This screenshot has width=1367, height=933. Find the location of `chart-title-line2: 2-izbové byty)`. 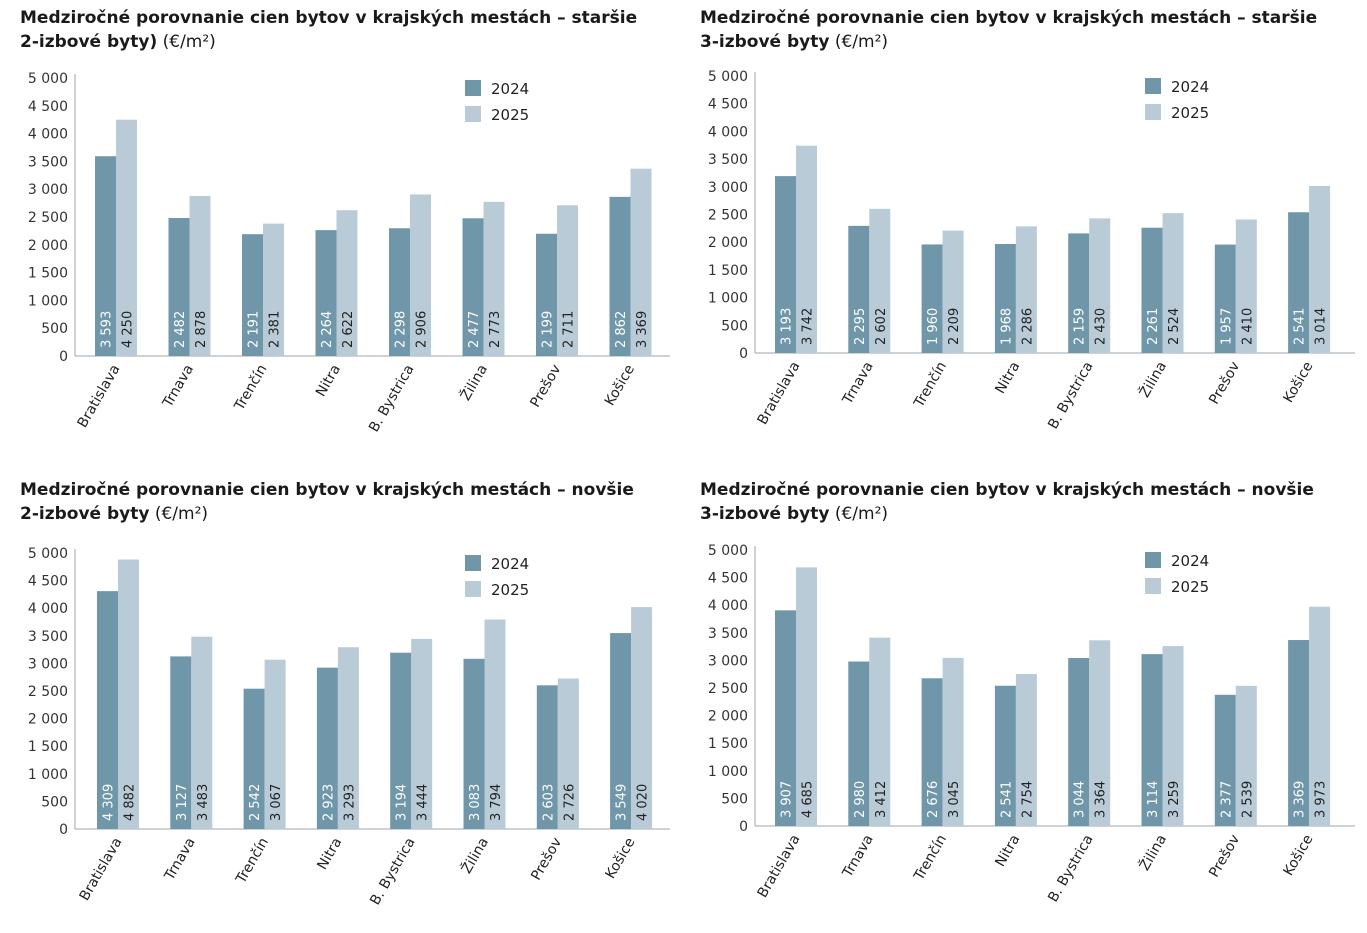

chart-title-line2: 2-izbové byty) is located at coordinates (89, 42).